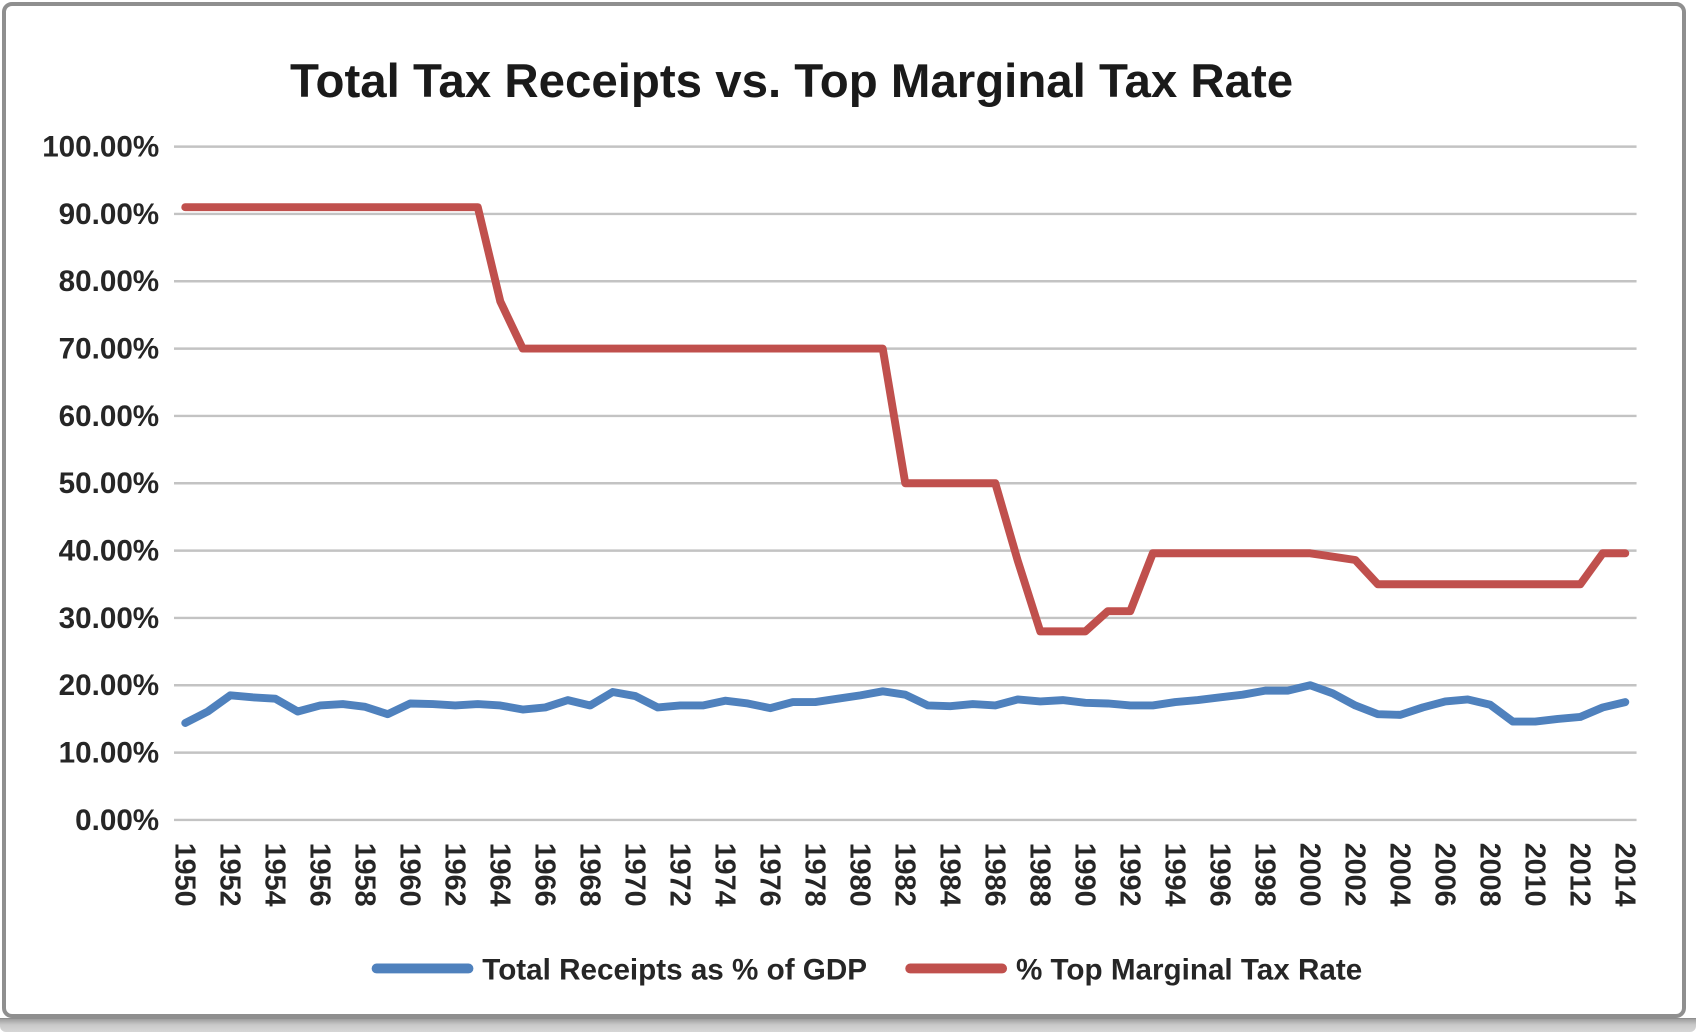 Image resolution: width=1696 pixels, height=1032 pixels. I want to click on legend-label-top-marginal-rate: % Top Marginal Tax Rate, so click(1189, 969).